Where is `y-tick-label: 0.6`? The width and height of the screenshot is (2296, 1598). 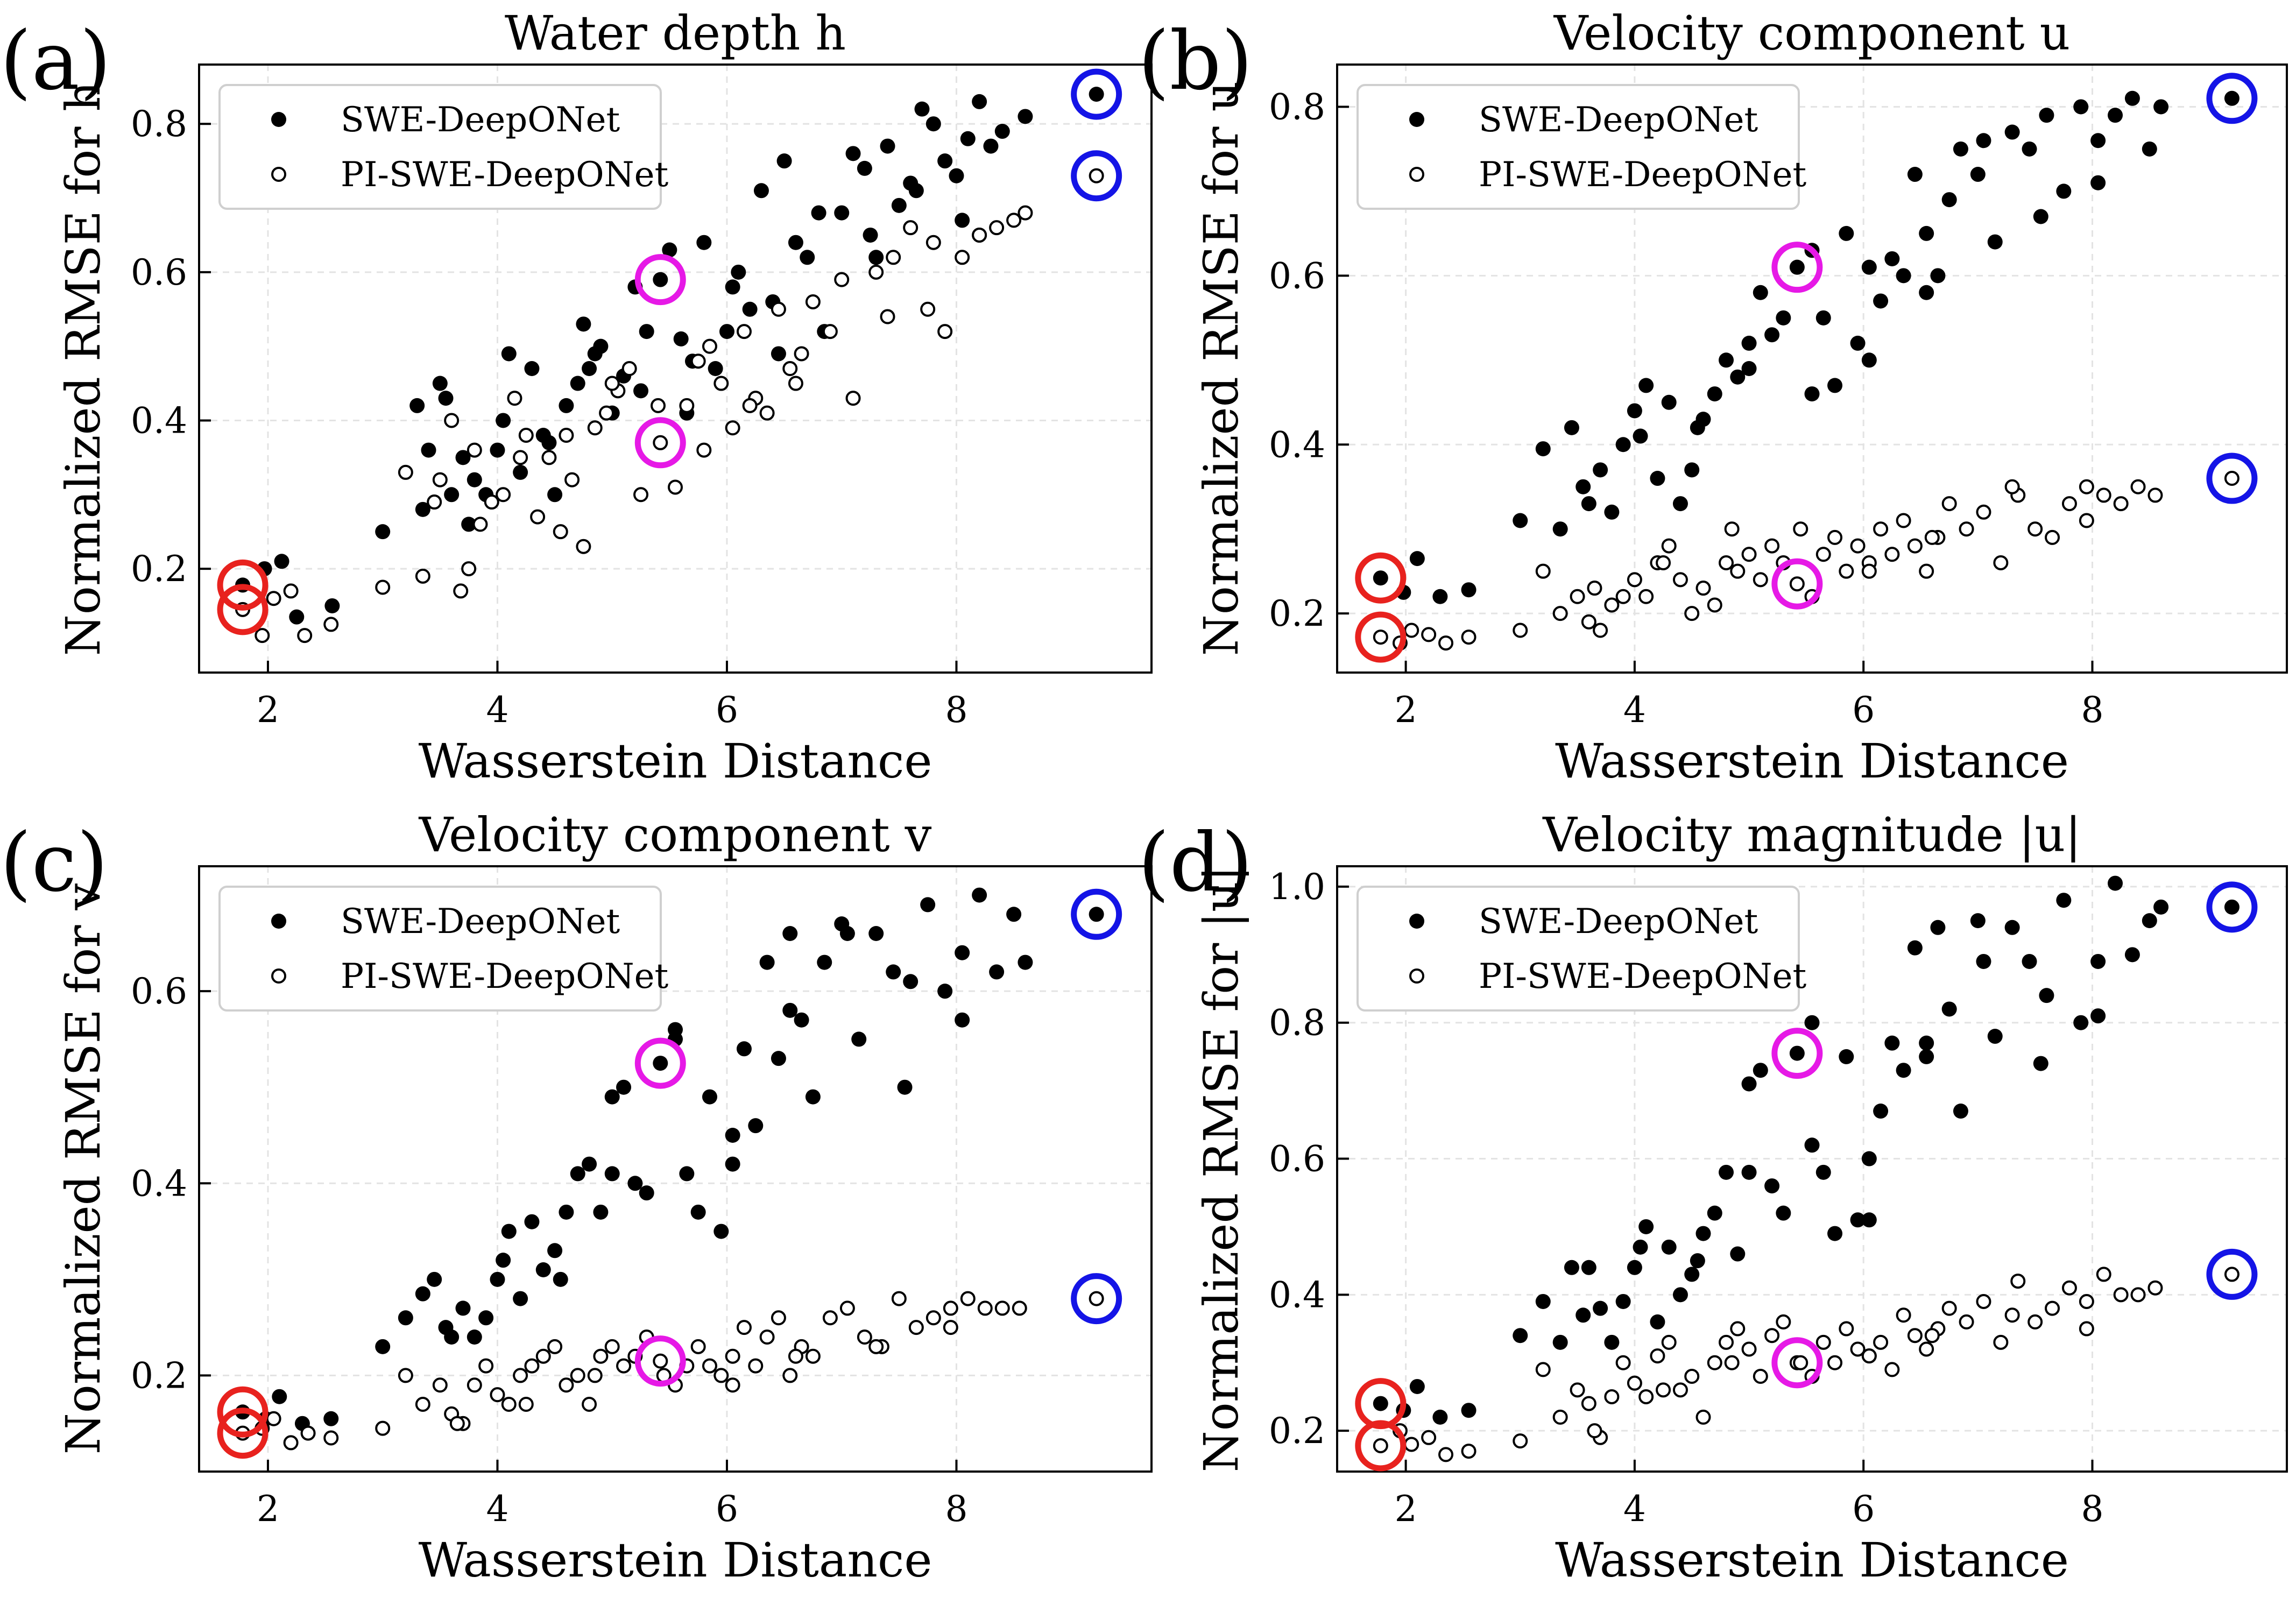
y-tick-label: 0.6 is located at coordinates (1297, 275).